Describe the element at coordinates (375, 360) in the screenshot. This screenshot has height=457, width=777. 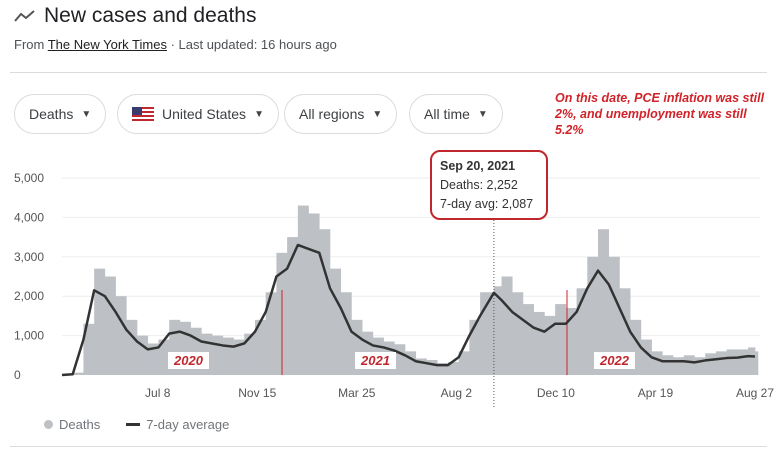
I see `year-label-2021: 2021` at that location.